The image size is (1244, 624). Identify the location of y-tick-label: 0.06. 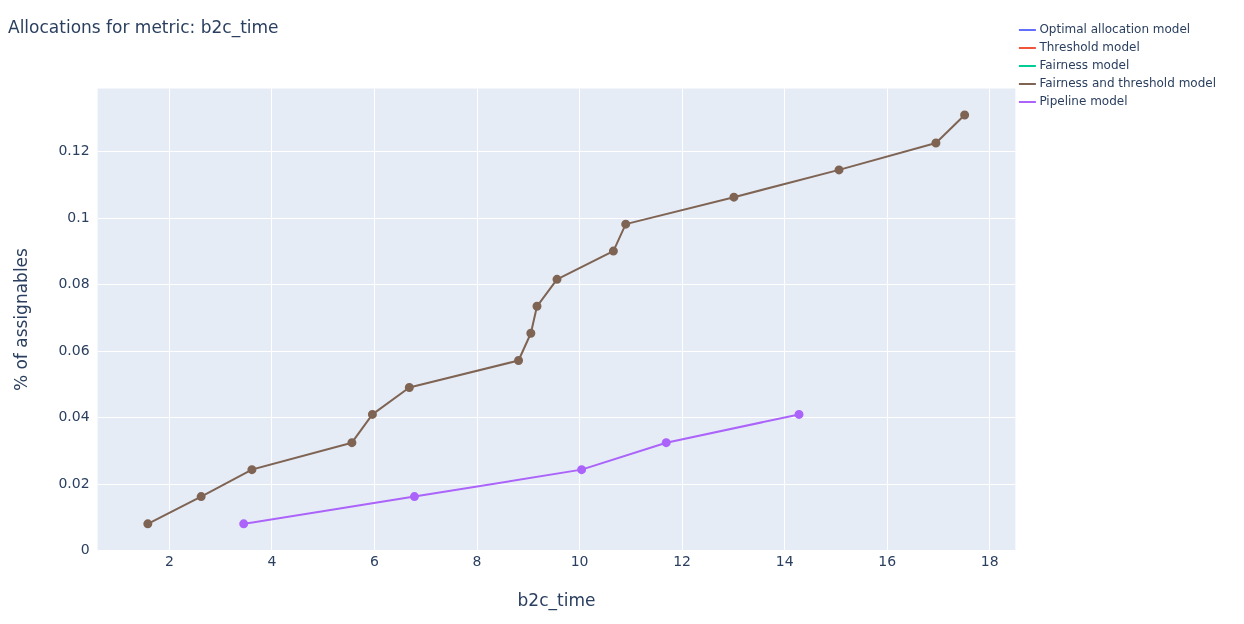
(74, 349).